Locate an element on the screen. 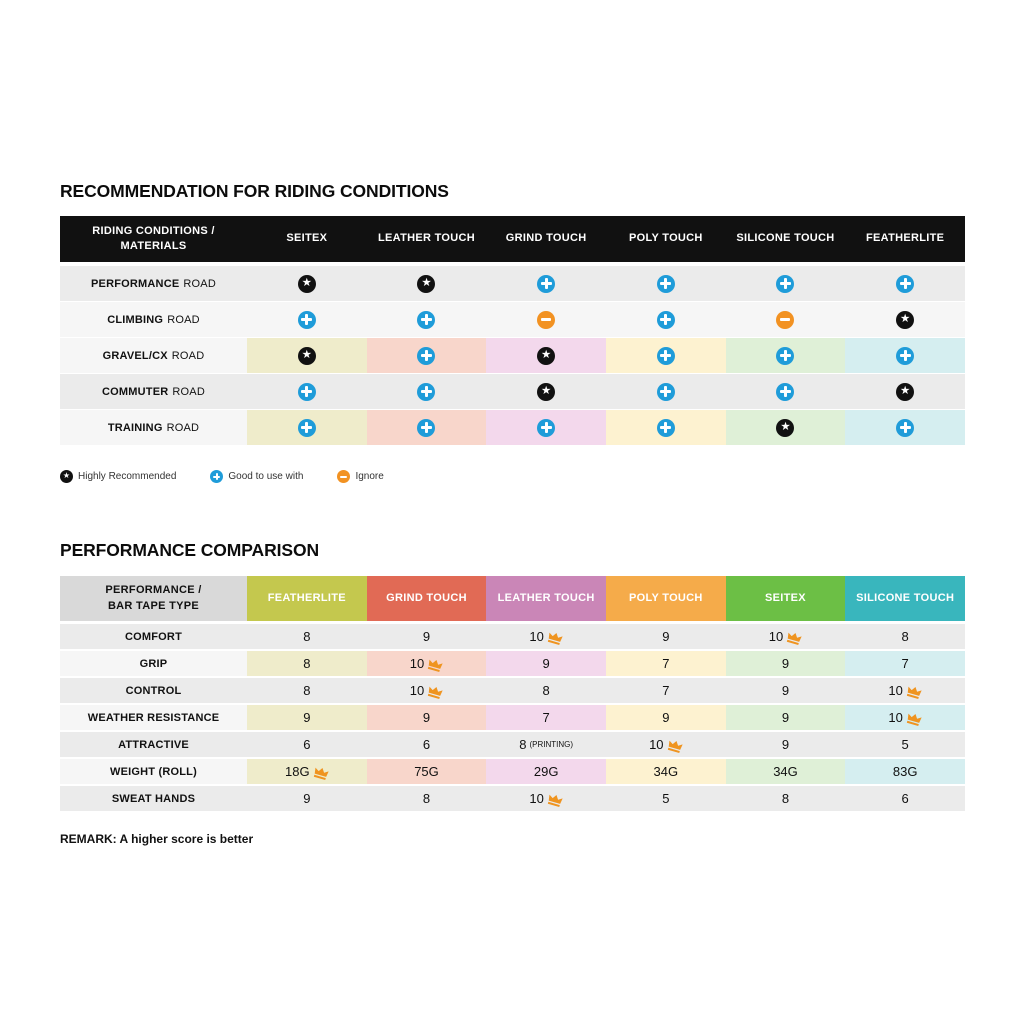  cell-value: 7 is located at coordinates (666, 663).